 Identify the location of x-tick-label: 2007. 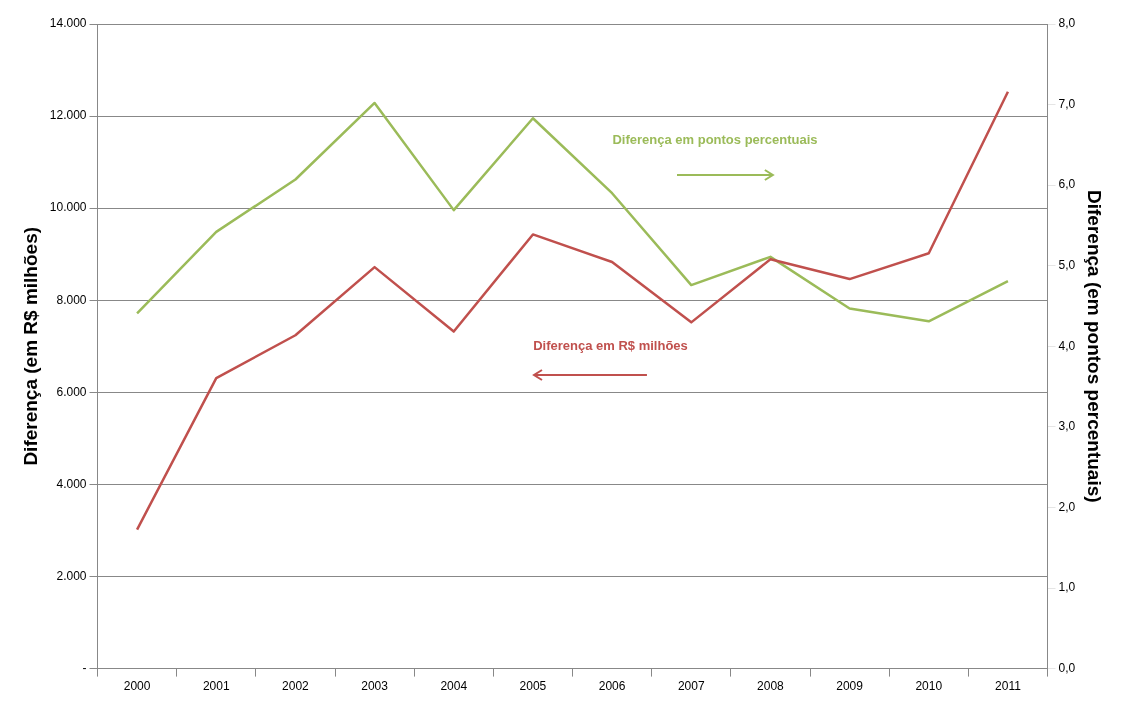
(691, 686).